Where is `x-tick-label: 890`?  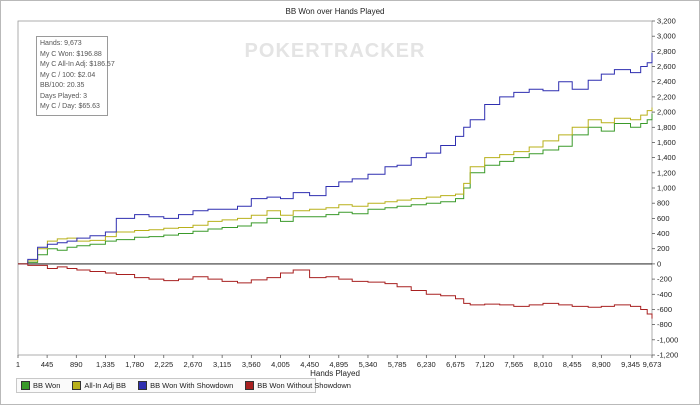
x-tick-label: 890 is located at coordinates (76, 364).